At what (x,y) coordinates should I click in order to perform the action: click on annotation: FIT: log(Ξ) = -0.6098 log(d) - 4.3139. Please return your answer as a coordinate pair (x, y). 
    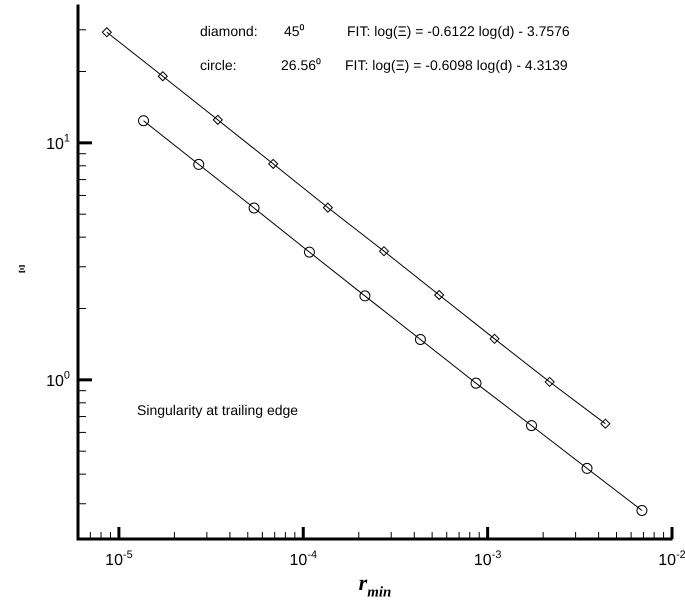
    Looking at the image, I should click on (456, 65).